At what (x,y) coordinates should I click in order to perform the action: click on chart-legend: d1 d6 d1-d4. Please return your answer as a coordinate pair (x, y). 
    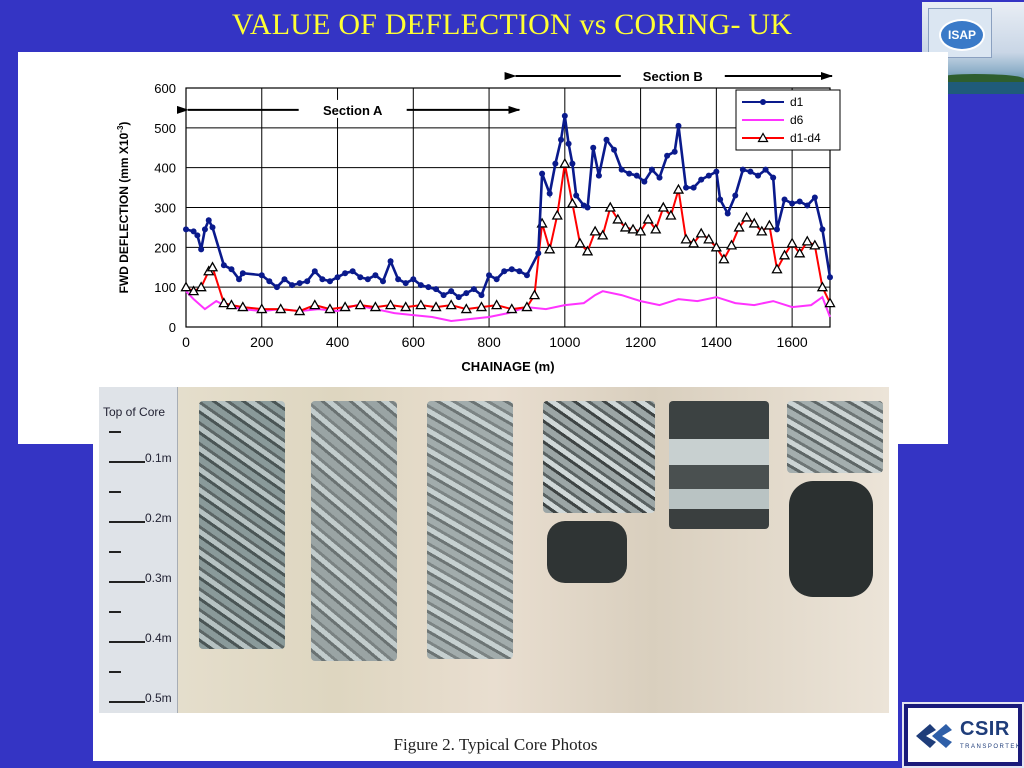
    Looking at the image, I should click on (788, 120).